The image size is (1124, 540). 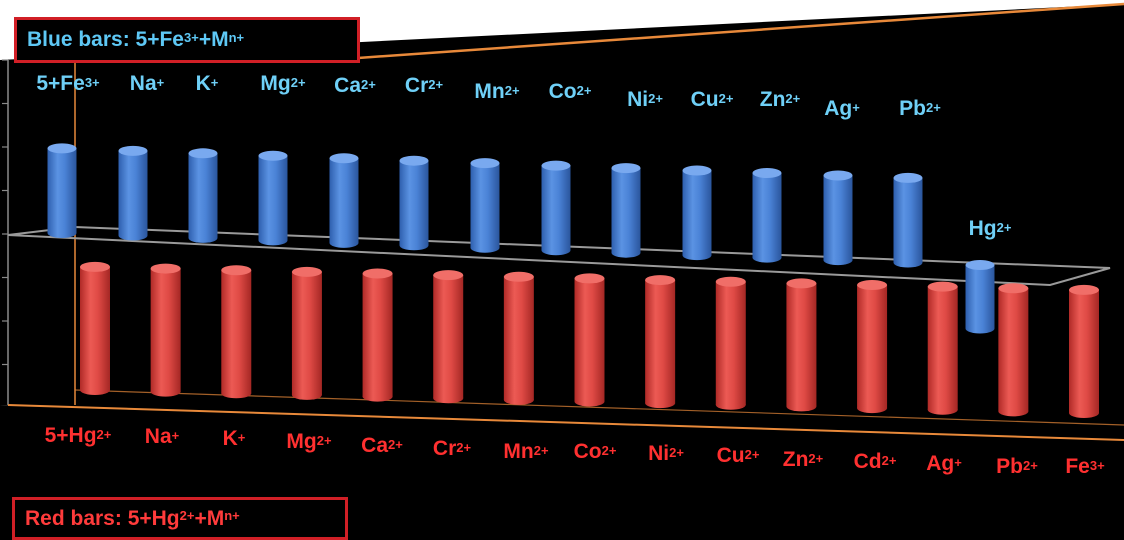 What do you see at coordinates (232, 515) in the screenshot?
I see `legend-red-sup2: n+` at bounding box center [232, 515].